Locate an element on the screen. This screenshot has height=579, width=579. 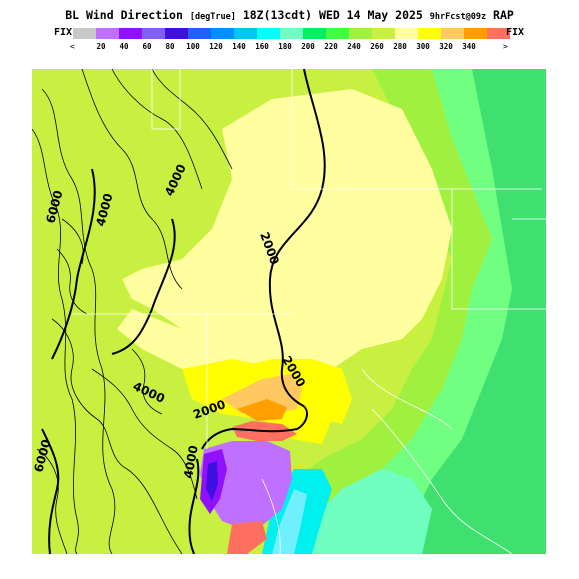
legend-tick: 240 is located at coordinates (354, 46).